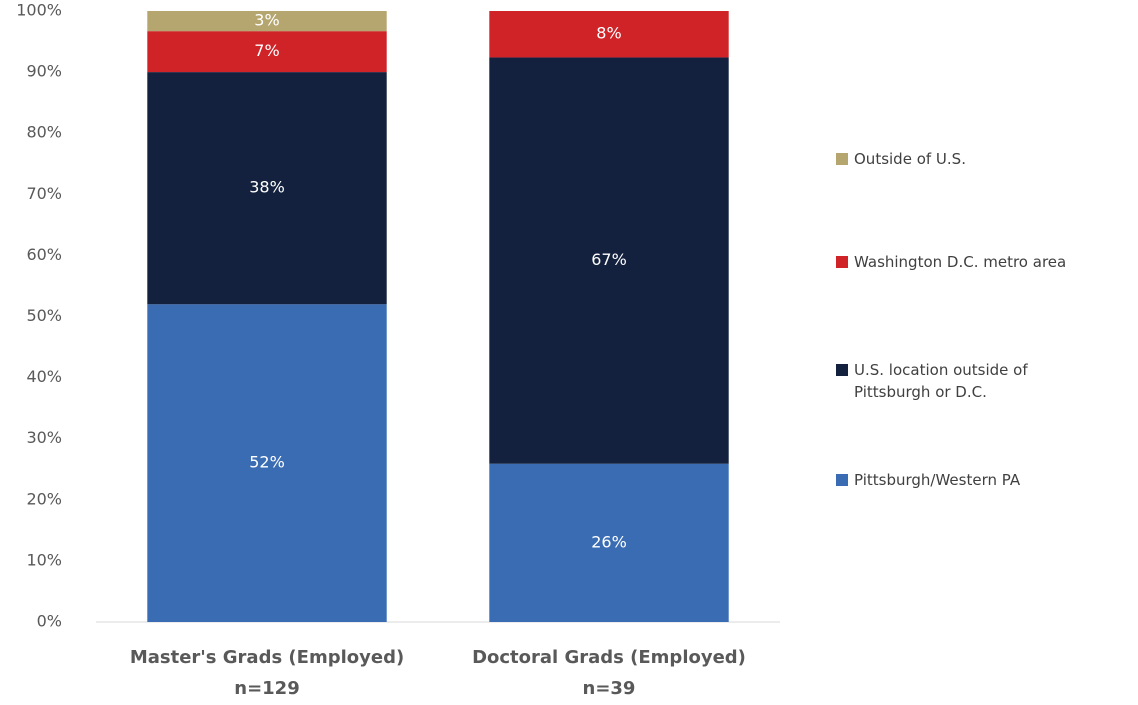  I want to click on data-label: 38%, so click(267, 187).